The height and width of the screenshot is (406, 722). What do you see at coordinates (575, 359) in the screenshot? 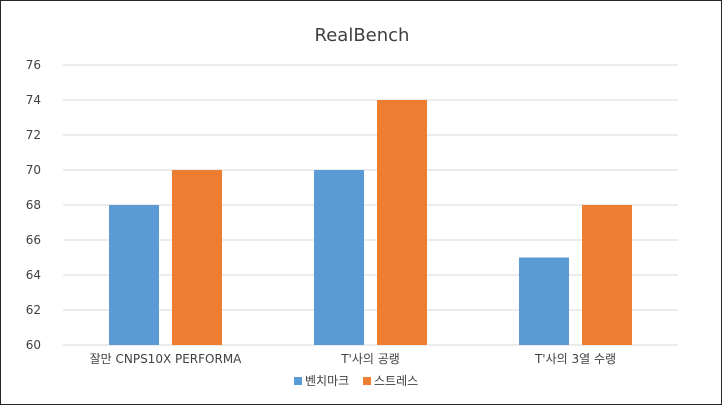
I see `category-label: T'사의 3열 수랭` at bounding box center [575, 359].